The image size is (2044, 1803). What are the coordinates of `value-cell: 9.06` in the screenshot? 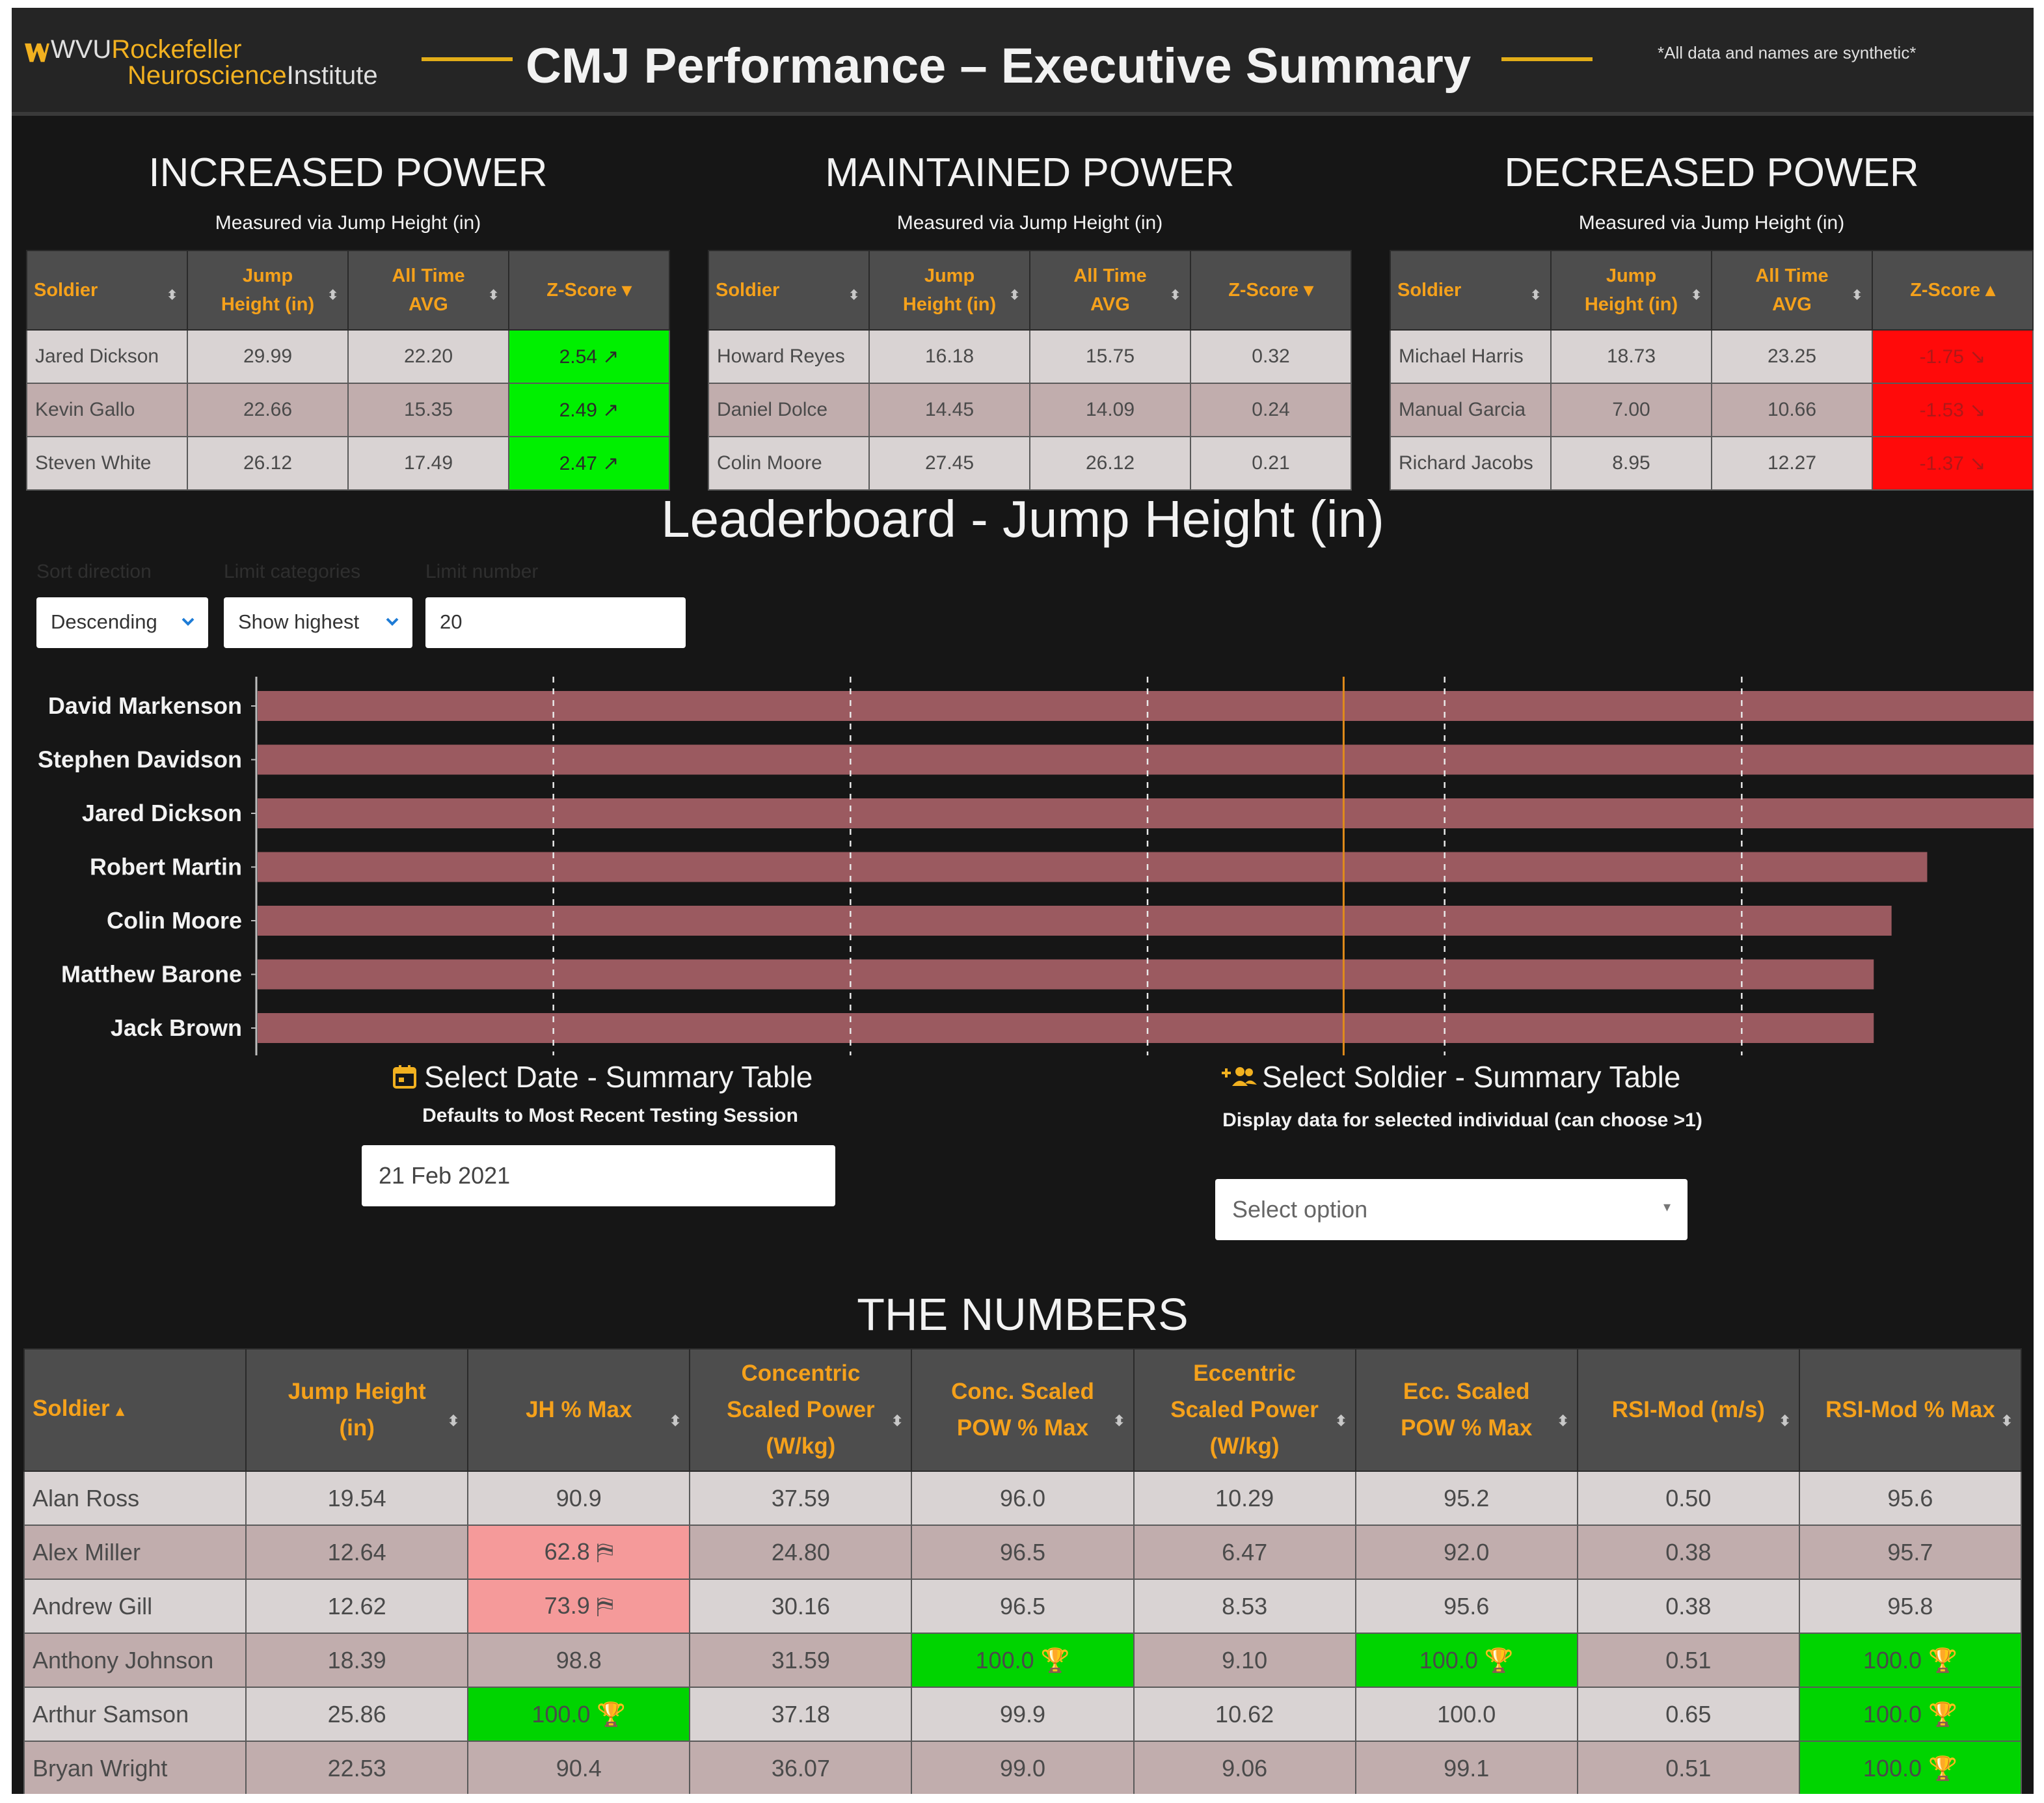 It's located at (1245, 1767).